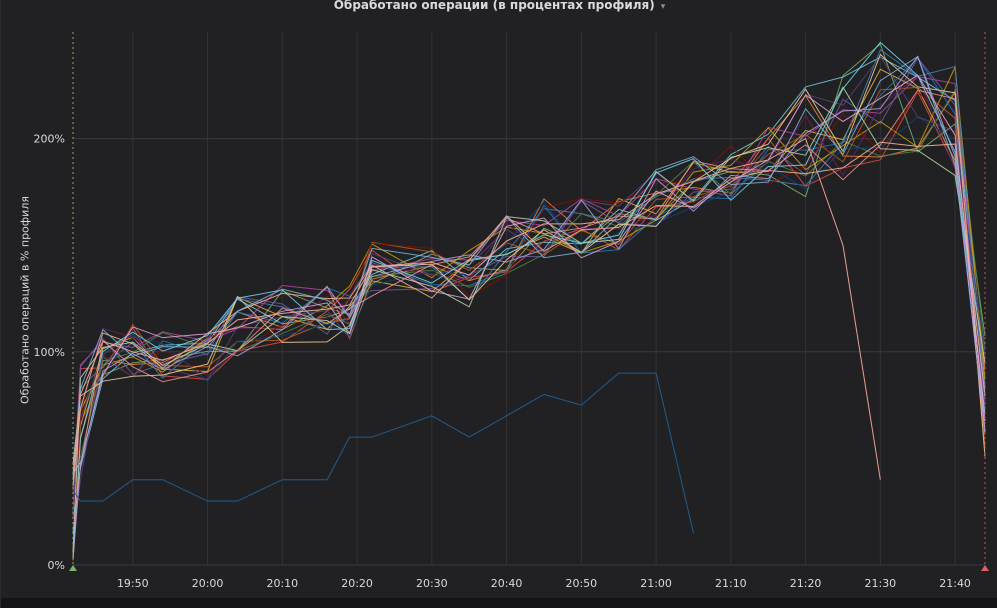 The height and width of the screenshot is (608, 997). What do you see at coordinates (656, 583) in the screenshot?
I see `x-tick-label: 21:00` at bounding box center [656, 583].